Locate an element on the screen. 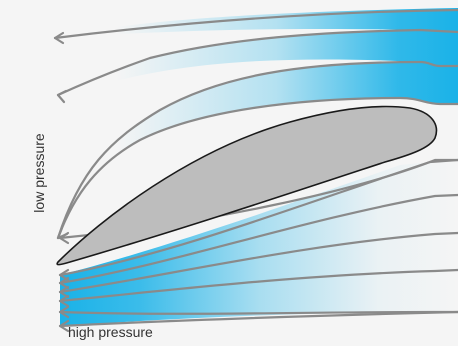  high-pressure-label: high pressure is located at coordinates (110, 332).